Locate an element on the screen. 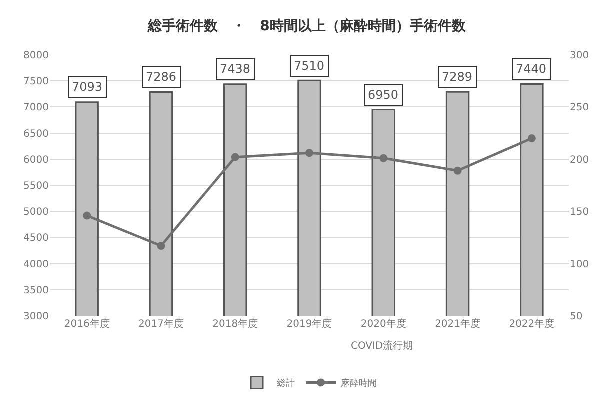 This screenshot has height=409, width=614. x-tick-label: 2022年度 is located at coordinates (532, 324).